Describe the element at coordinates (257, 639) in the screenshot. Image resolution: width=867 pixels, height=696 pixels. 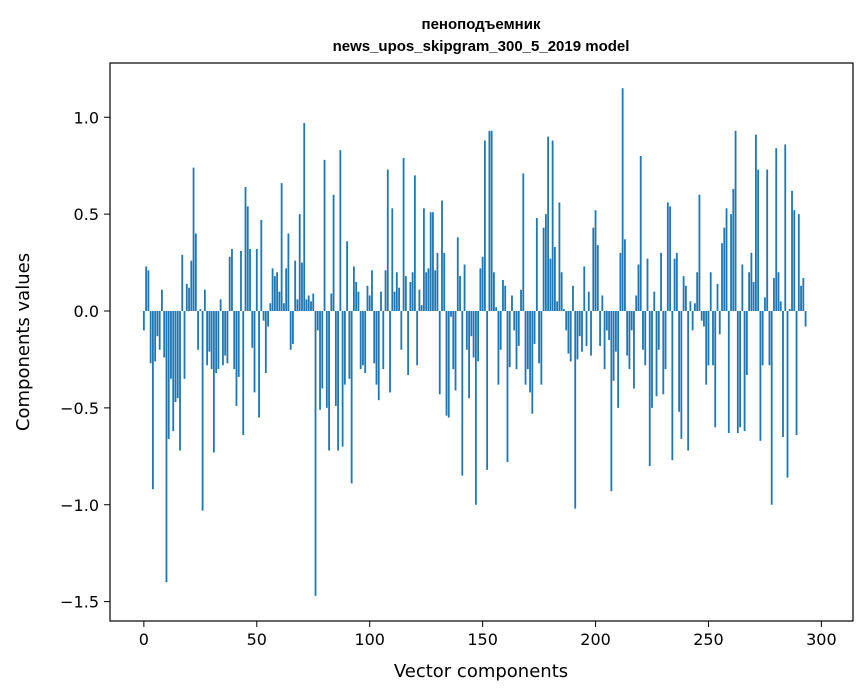
I see `x-tick-label: 50` at that location.